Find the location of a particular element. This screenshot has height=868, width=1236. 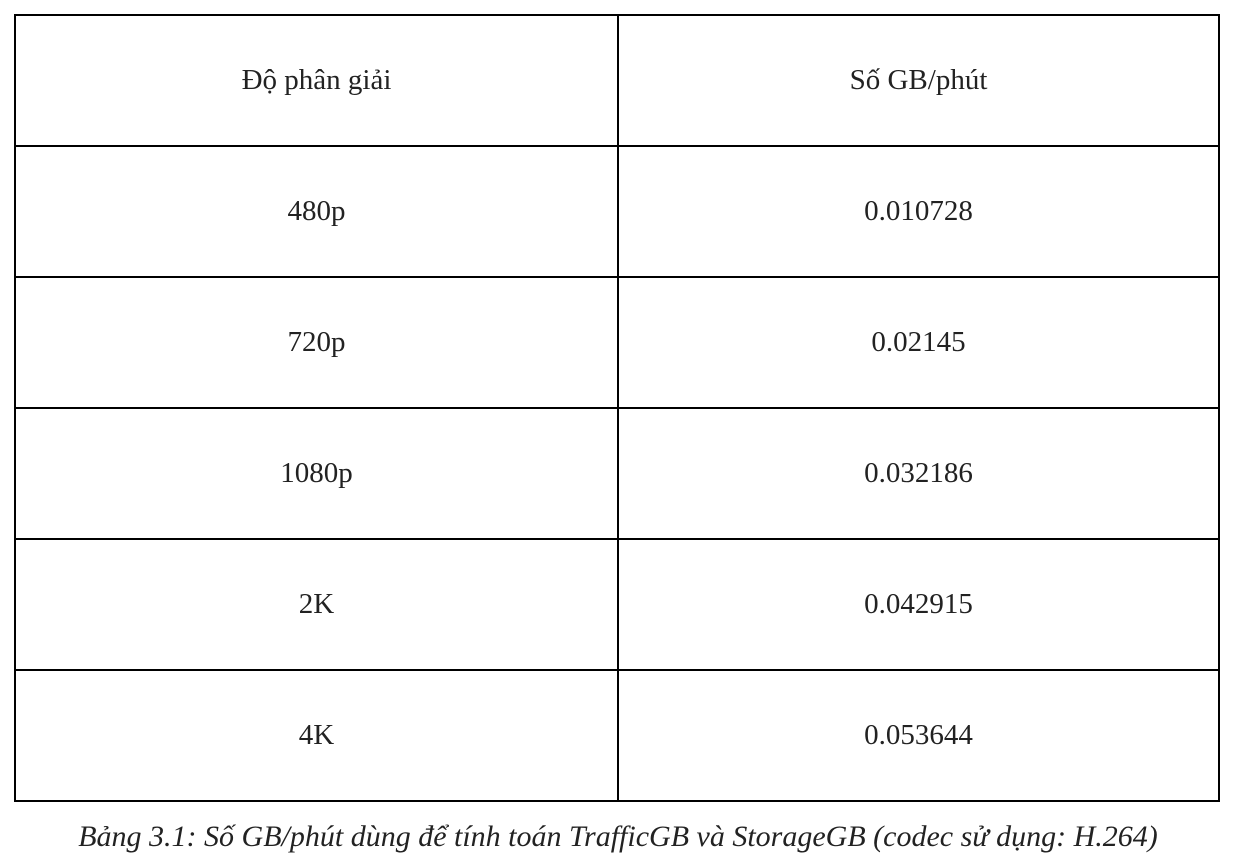

table-row: 480p 0.010728 is located at coordinates (617, 211).